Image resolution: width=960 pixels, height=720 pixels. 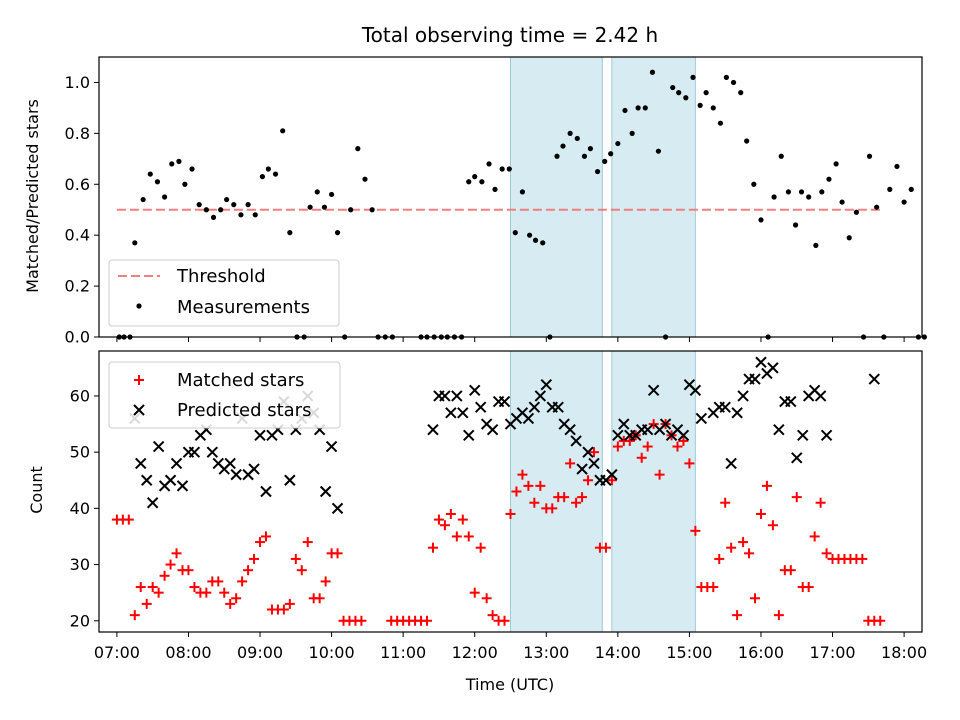 I want to click on top-y-axis-label: Matched/Predicted stars, so click(x=32, y=196).